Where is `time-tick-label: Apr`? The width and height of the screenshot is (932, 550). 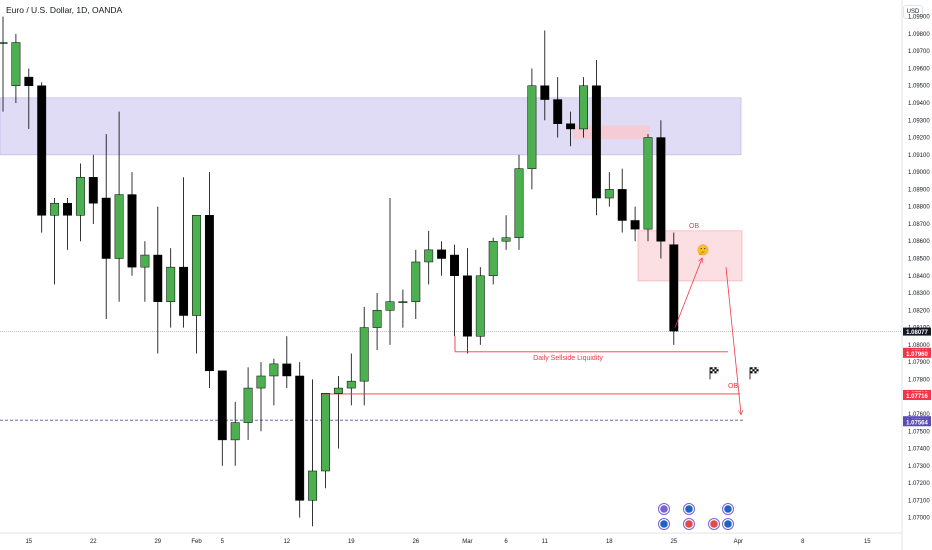
time-tick-label: Apr is located at coordinates (738, 542).